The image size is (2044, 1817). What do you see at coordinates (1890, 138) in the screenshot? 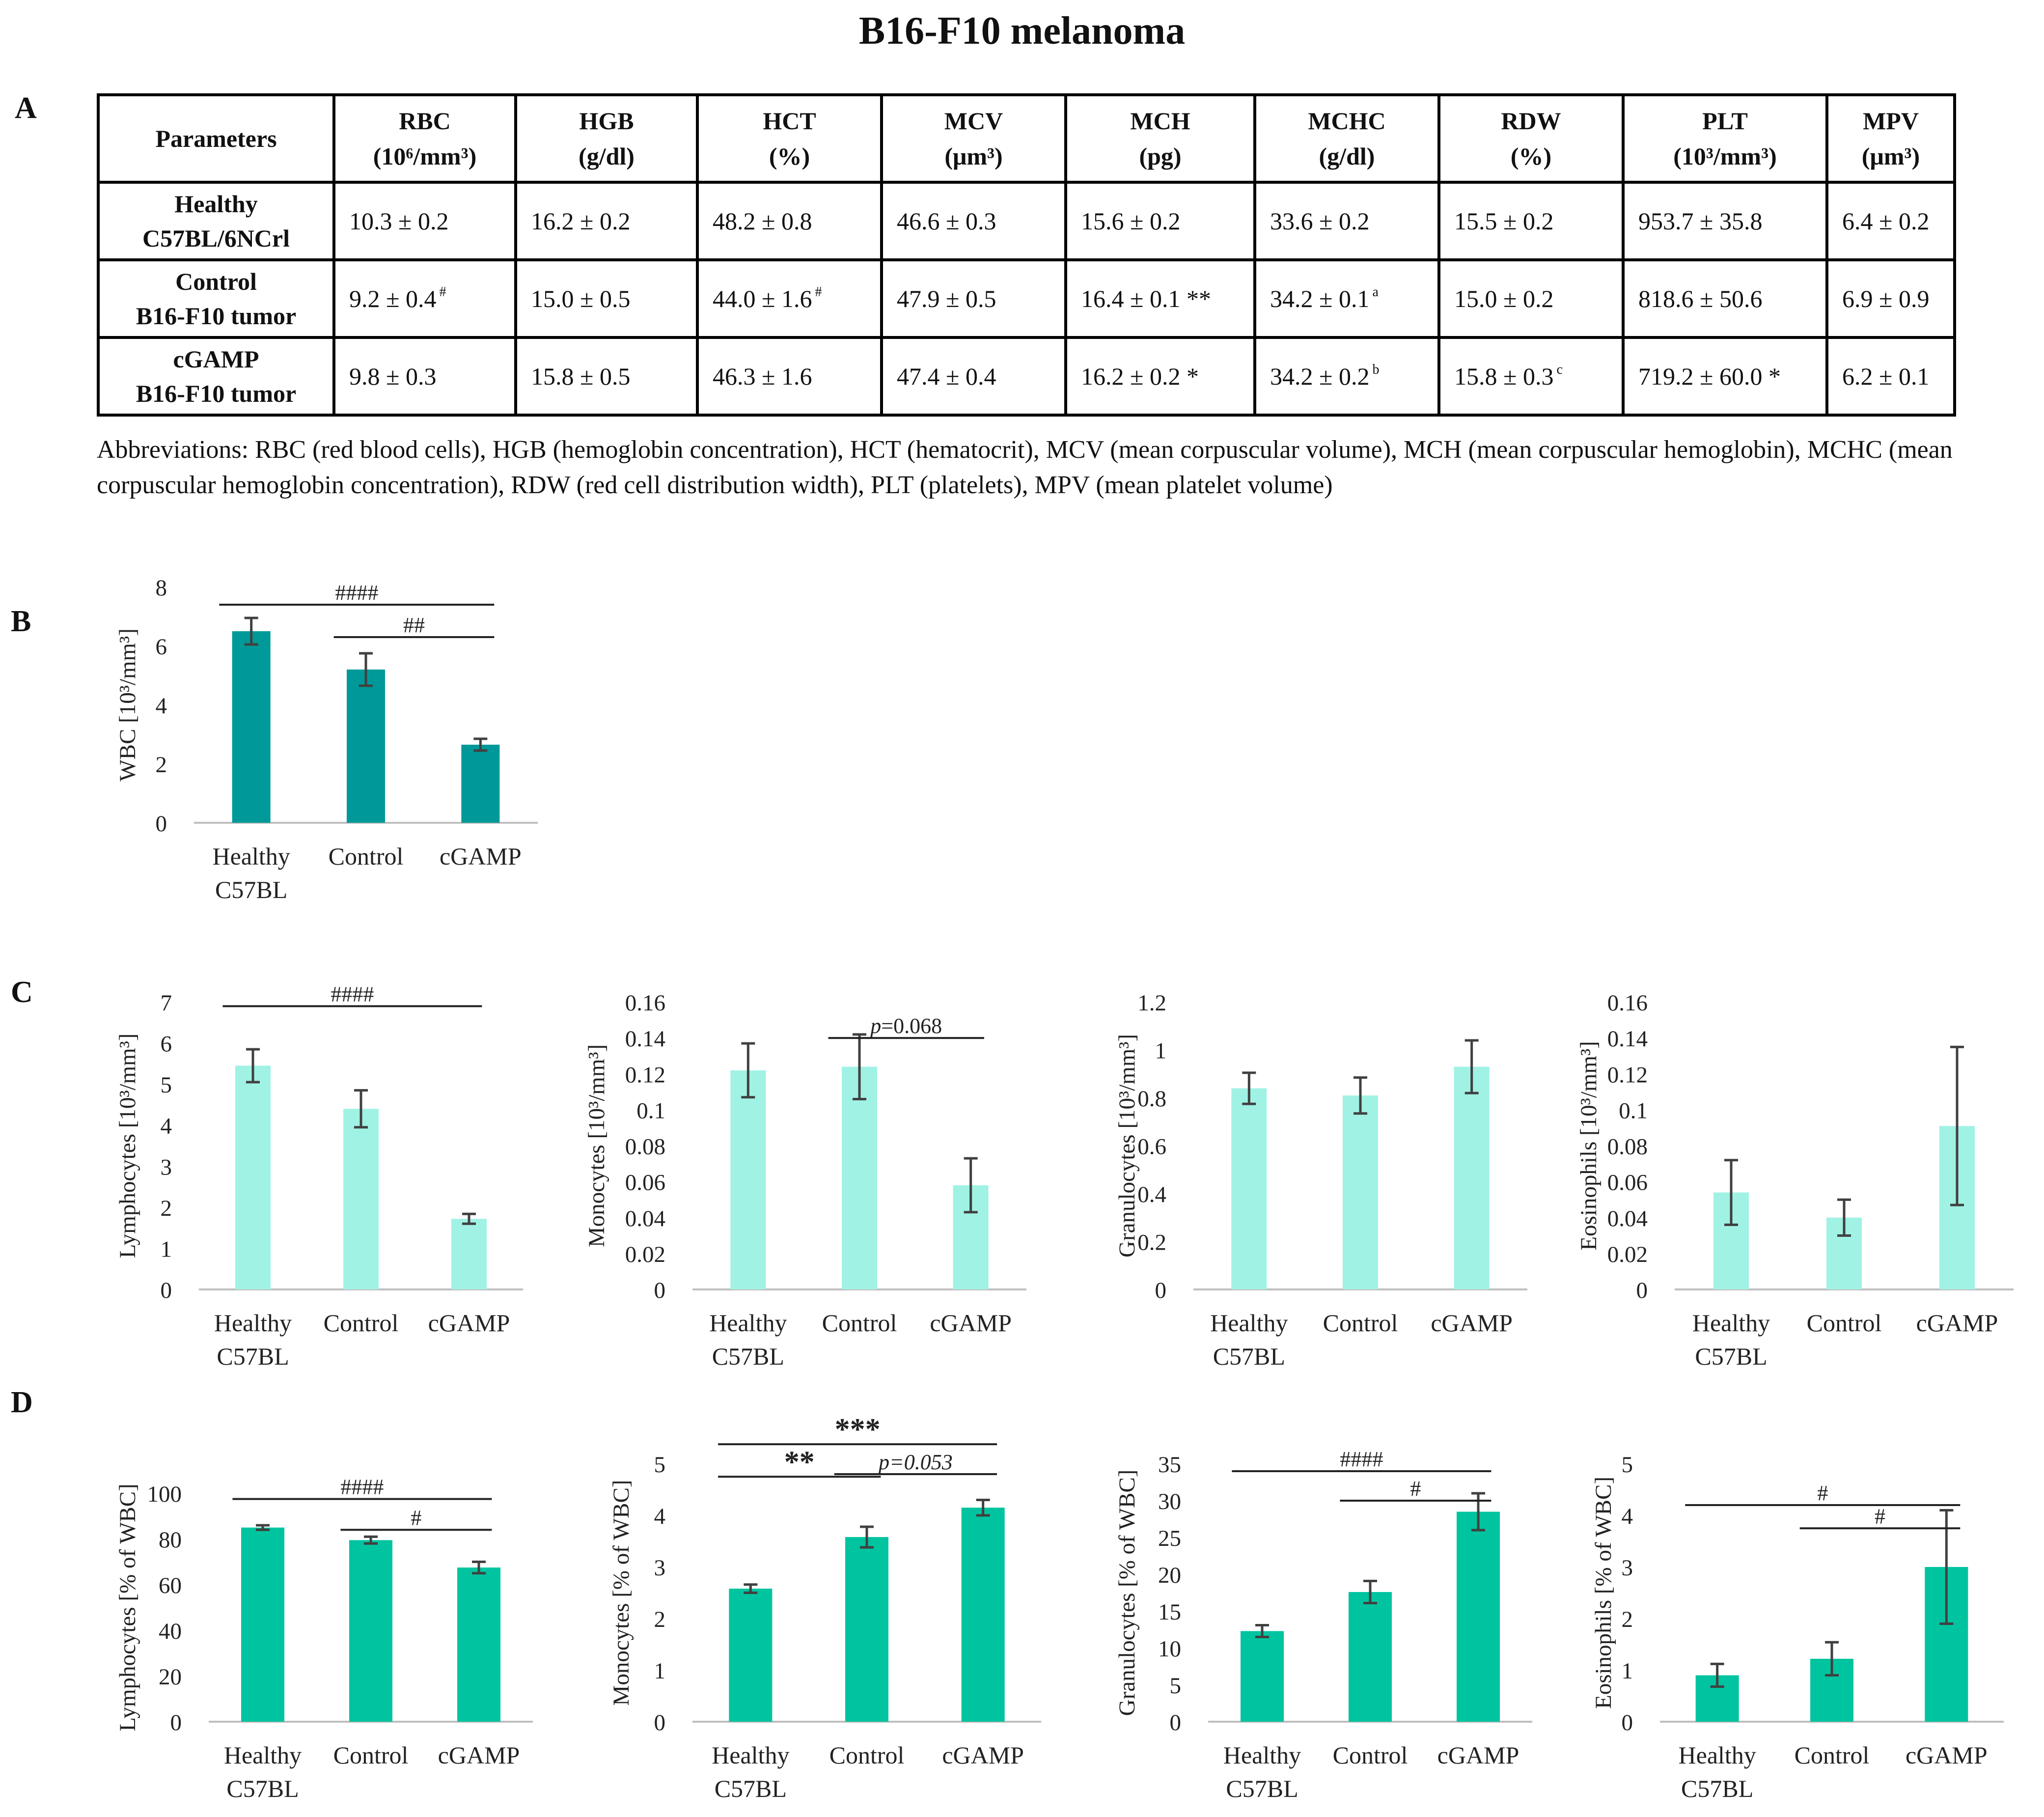
I see `table-header-mpv: MPV (μm³)` at bounding box center [1890, 138].